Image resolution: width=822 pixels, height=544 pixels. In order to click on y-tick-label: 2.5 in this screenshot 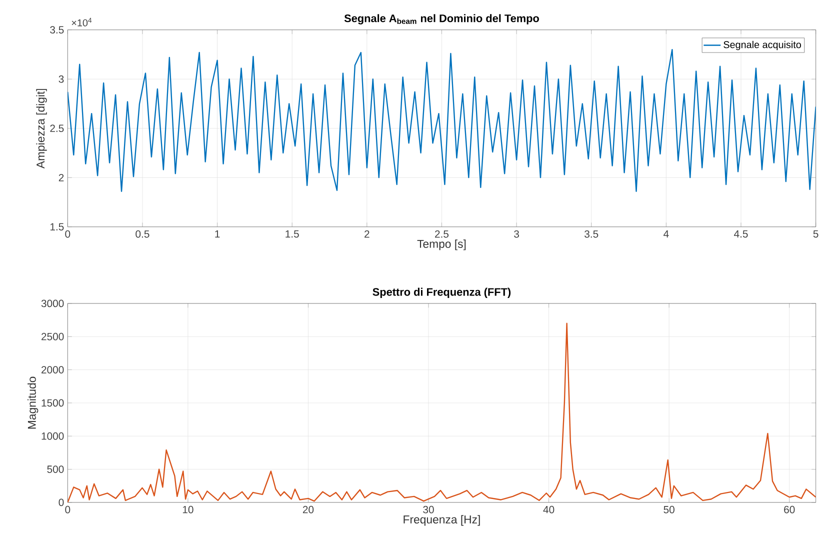, I will do `click(57, 128)`.